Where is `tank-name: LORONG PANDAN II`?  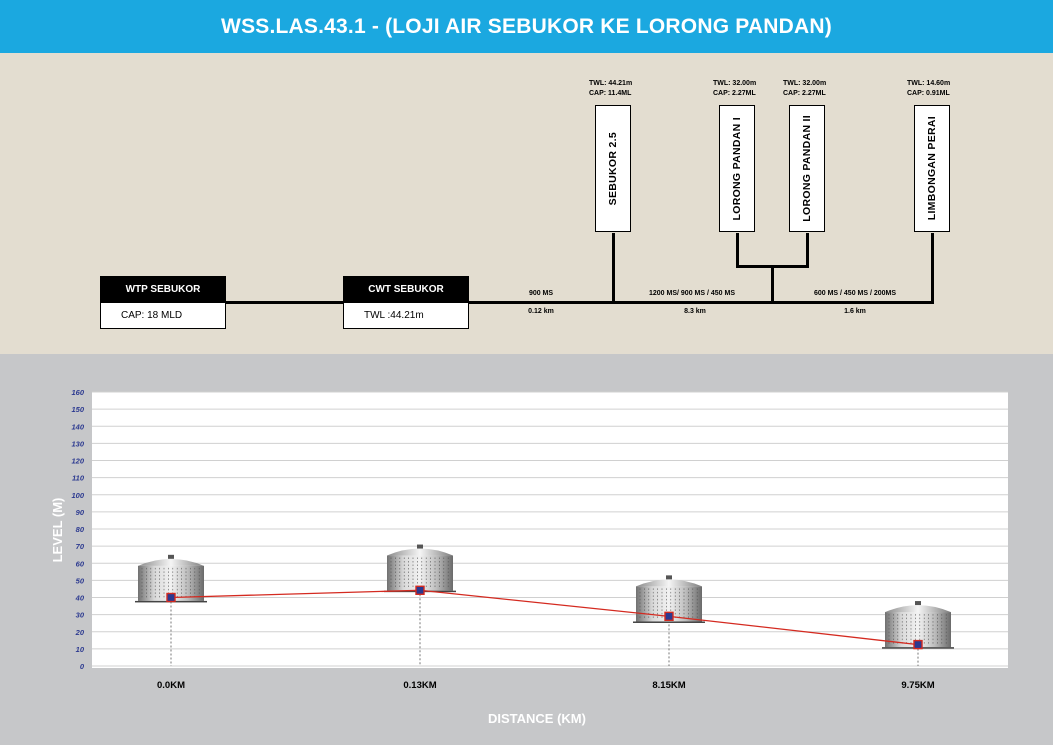 tank-name: LORONG PANDAN II is located at coordinates (807, 168).